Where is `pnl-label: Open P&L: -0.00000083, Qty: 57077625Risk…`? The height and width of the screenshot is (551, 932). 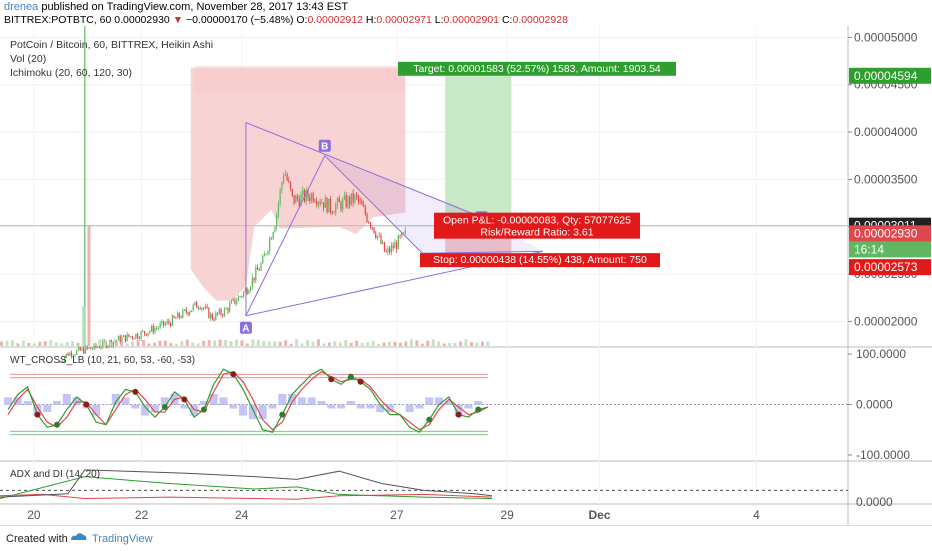 pnl-label: Open P&L: -0.00000083, Qty: 57077625Risk… is located at coordinates (537, 225).